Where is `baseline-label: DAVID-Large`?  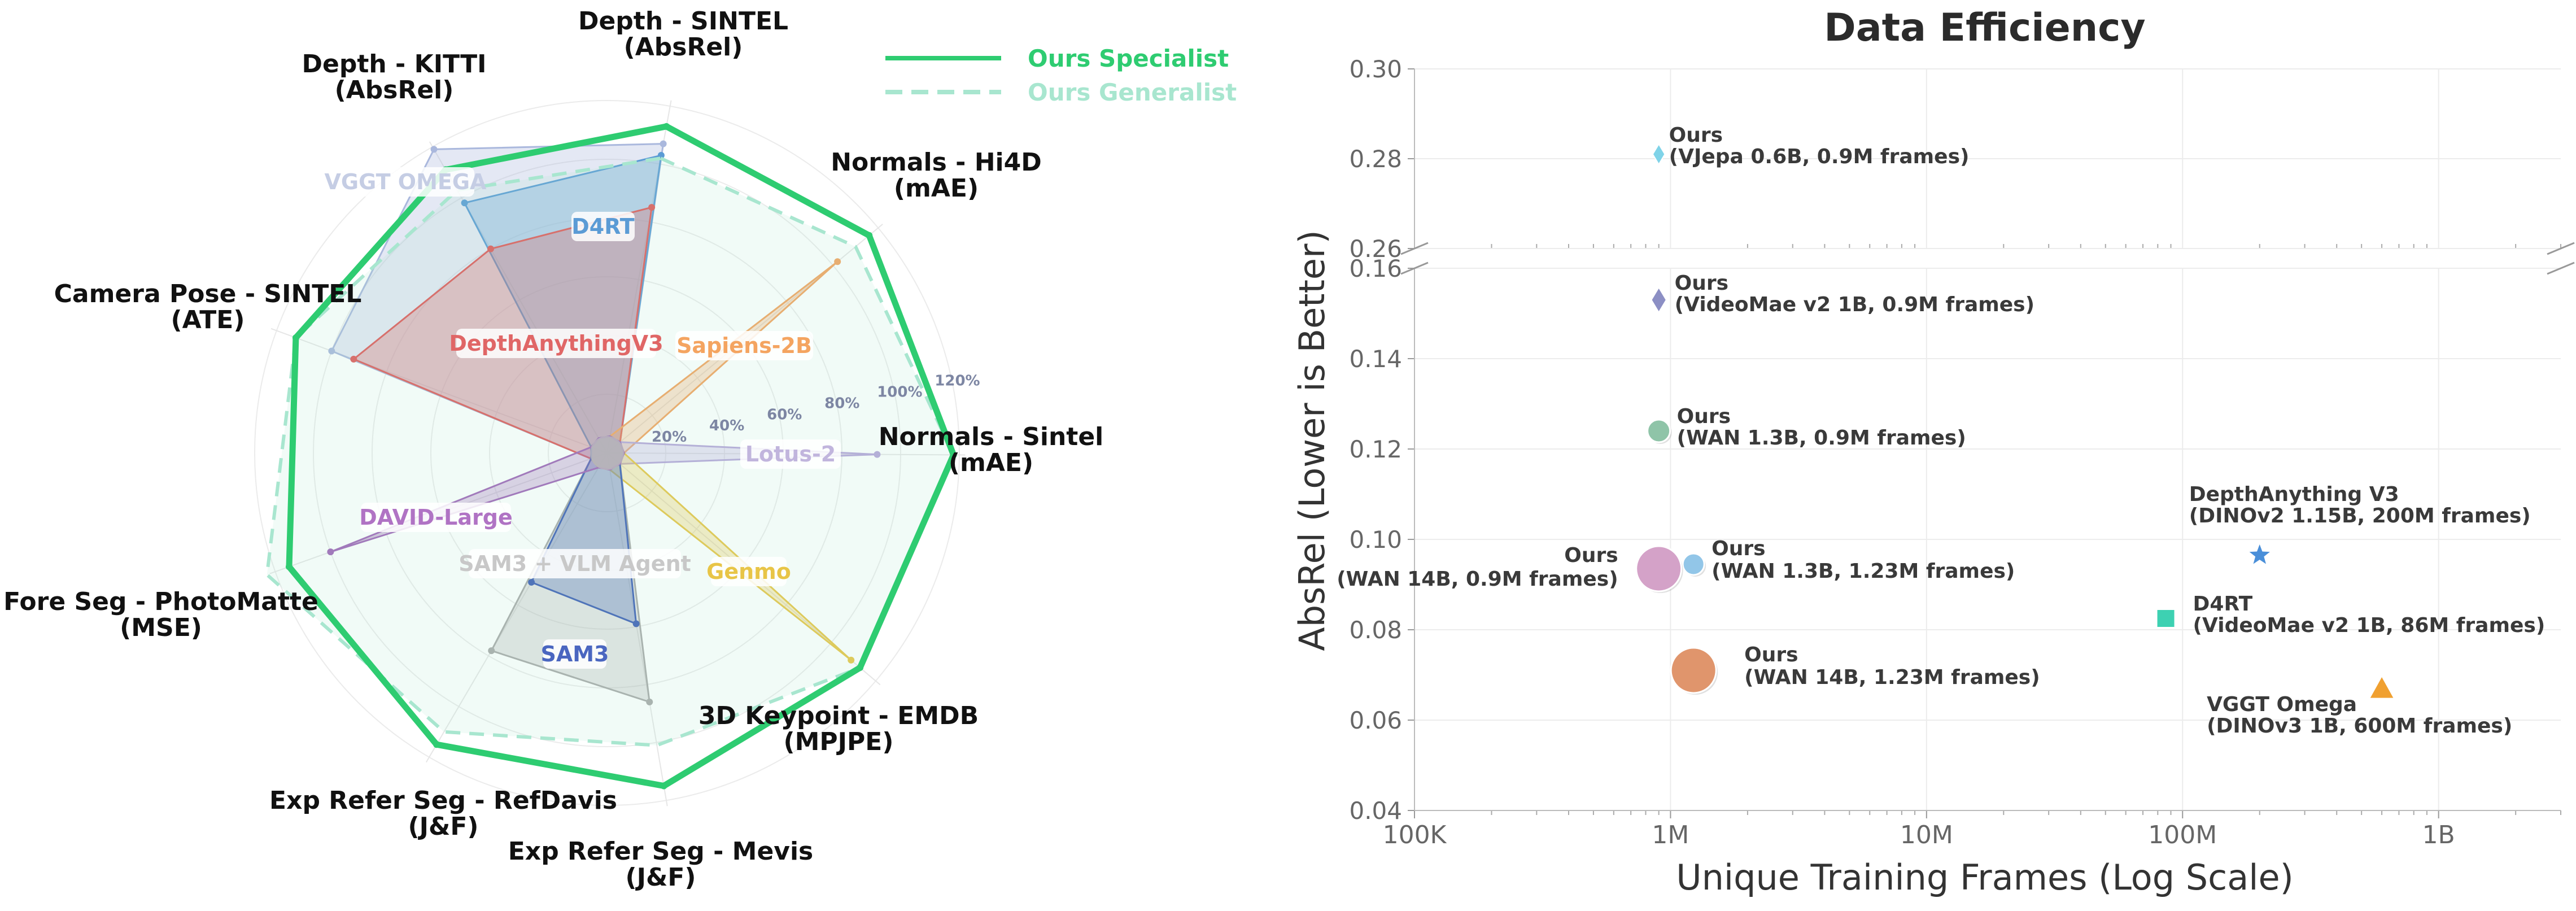
baseline-label: DAVID-Large is located at coordinates (436, 517).